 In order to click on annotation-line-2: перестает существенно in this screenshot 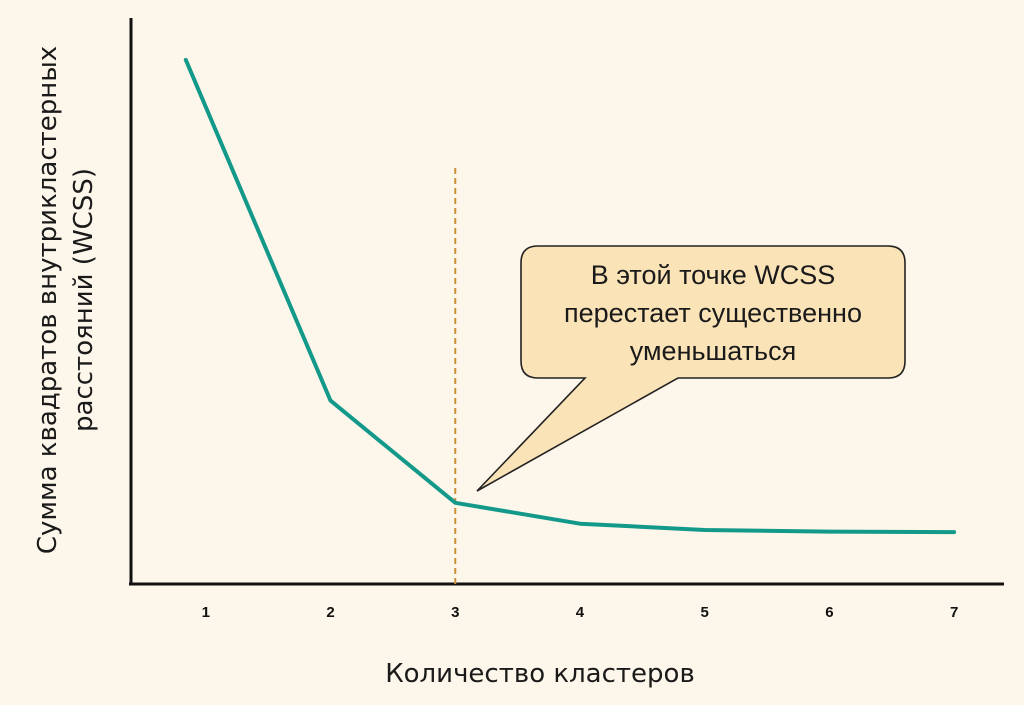, I will do `click(713, 313)`.